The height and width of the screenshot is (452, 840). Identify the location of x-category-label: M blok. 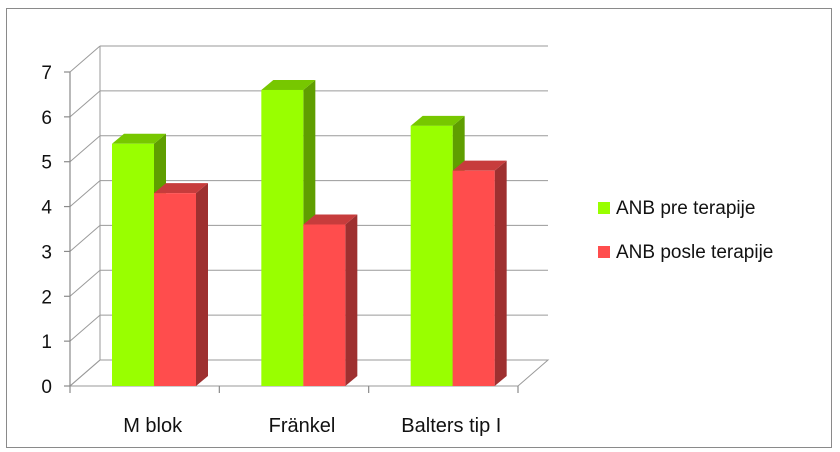
(153, 426).